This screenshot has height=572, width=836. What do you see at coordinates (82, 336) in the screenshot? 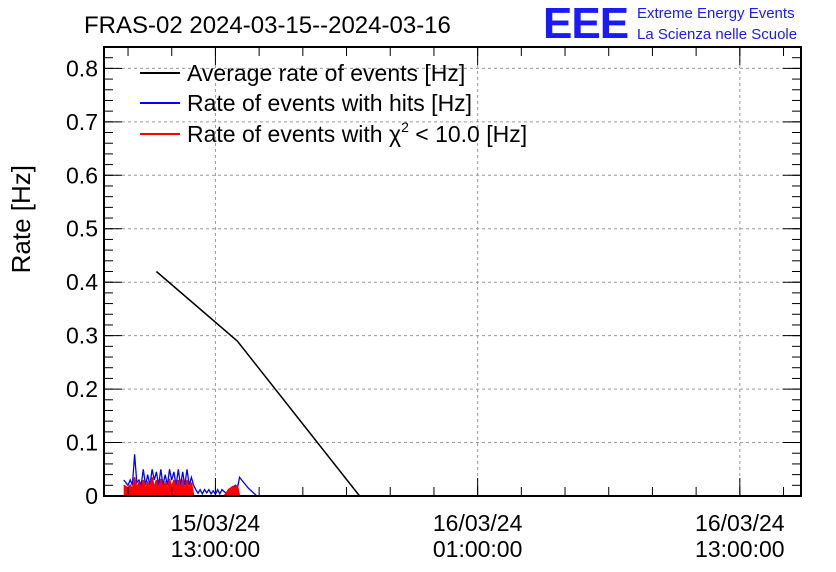
I see `y-tick-label: 0.3` at bounding box center [82, 336].